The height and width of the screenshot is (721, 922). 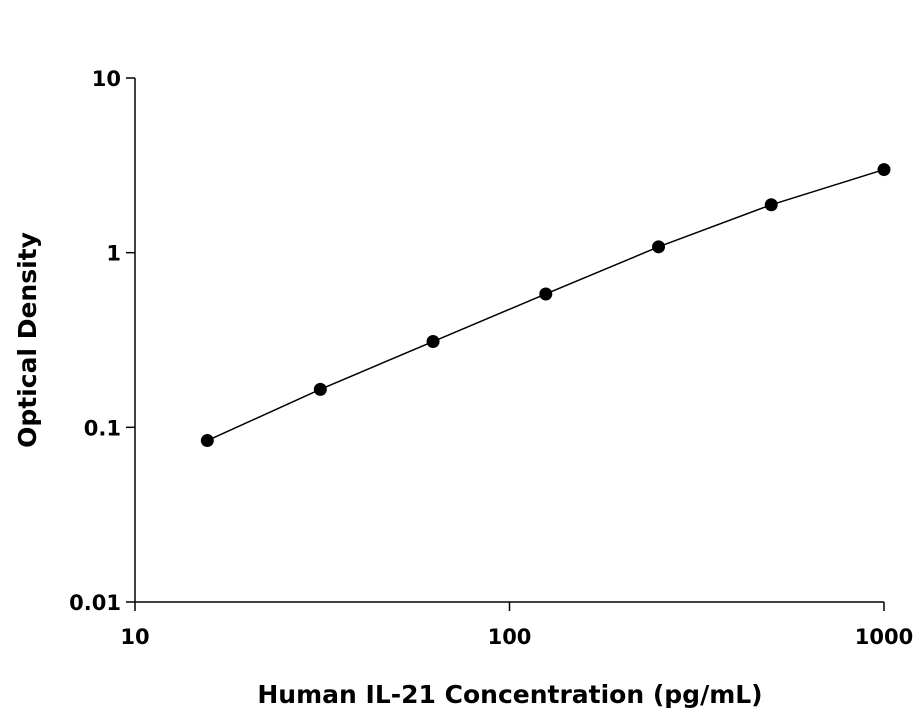 I want to click on y-tick-label: 0.01, so click(x=95, y=603).